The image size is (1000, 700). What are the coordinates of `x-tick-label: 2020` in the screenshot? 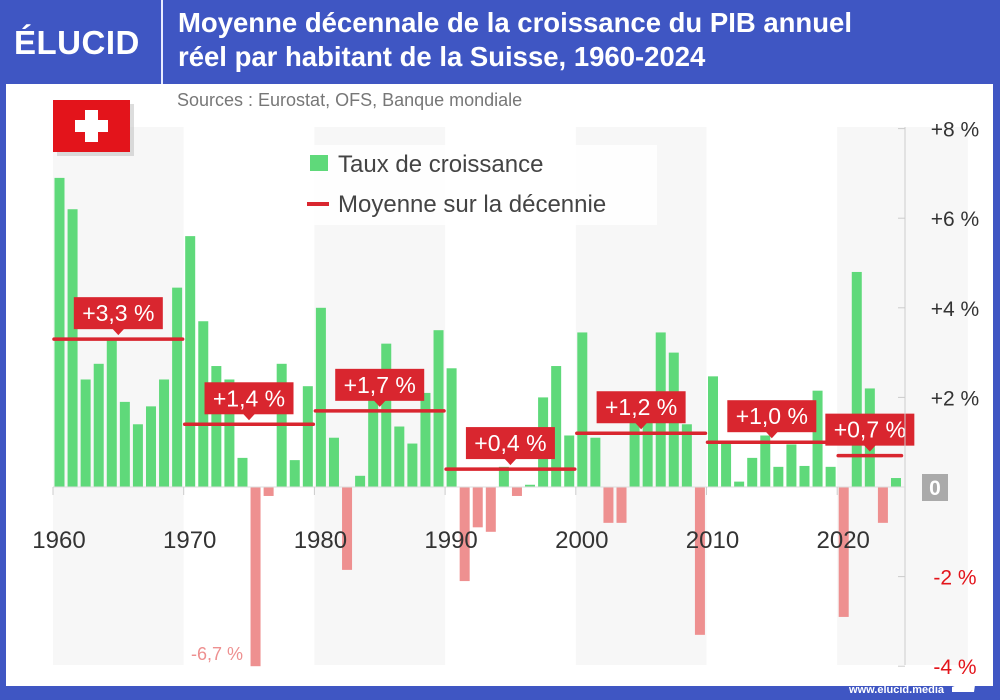 It's located at (843, 540).